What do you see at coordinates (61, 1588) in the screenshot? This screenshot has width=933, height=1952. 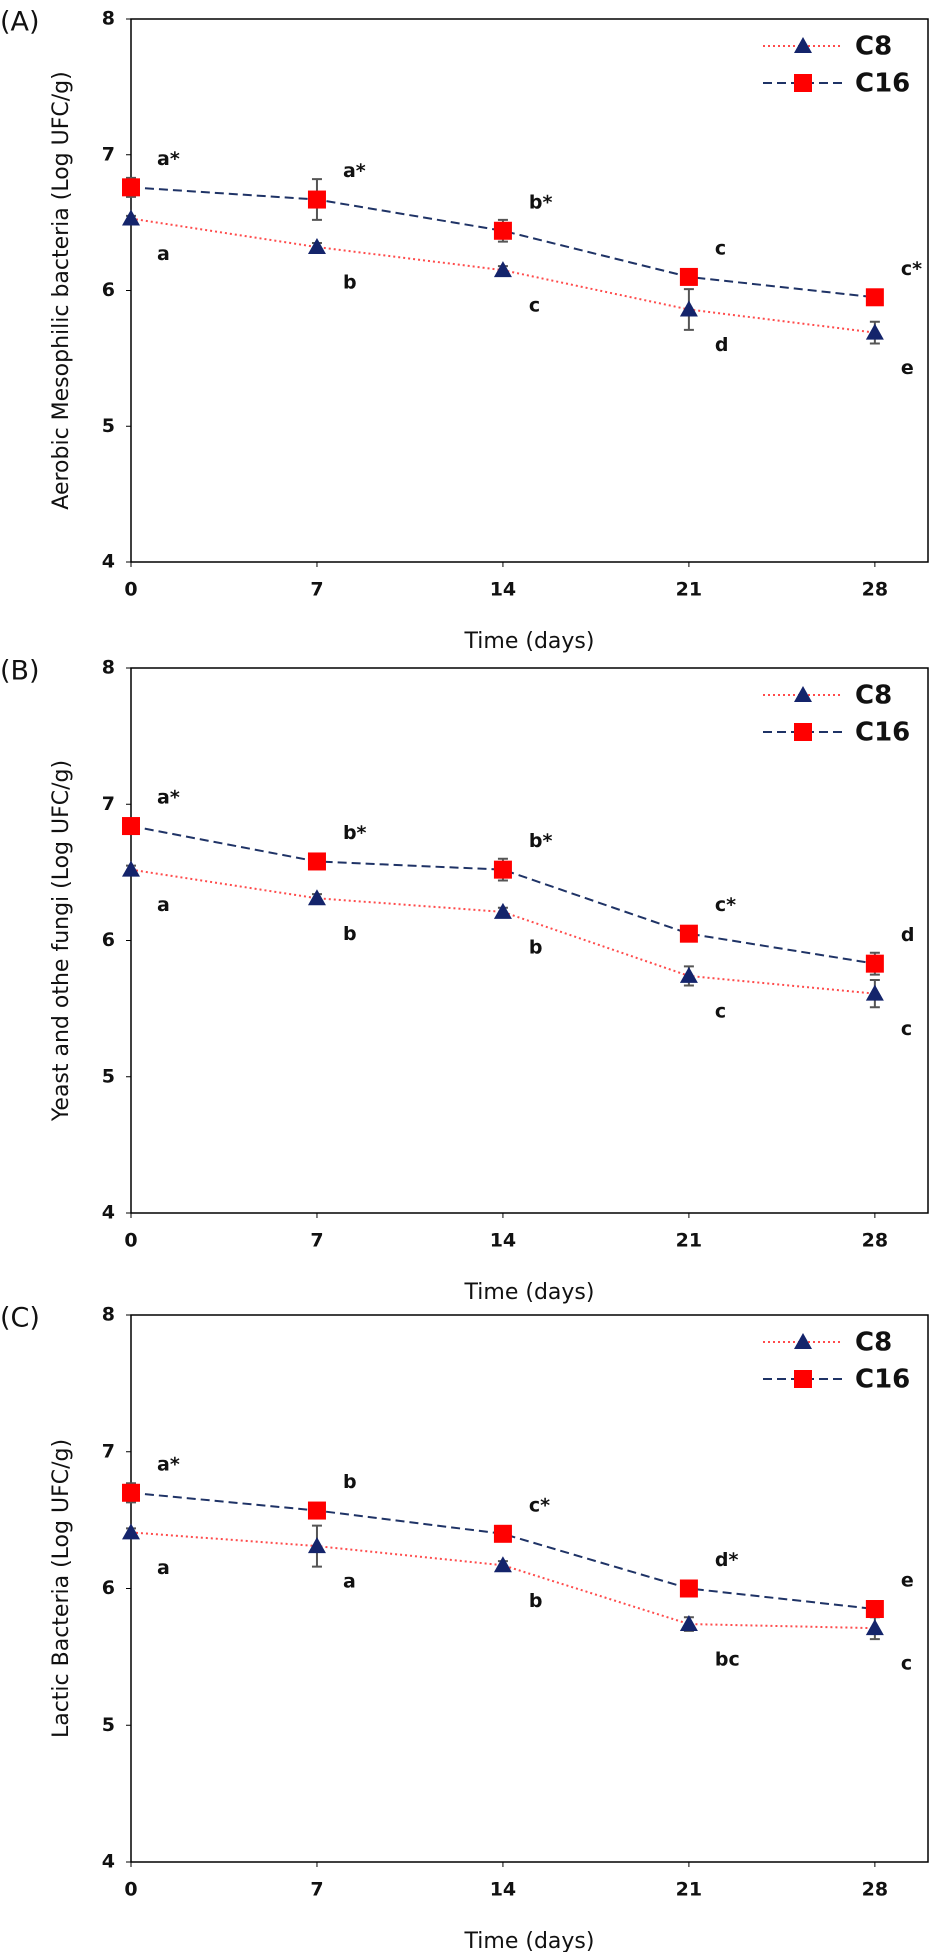 I see `y-axis-title: Lactic Bacteria (Log UFC/g)` at bounding box center [61, 1588].